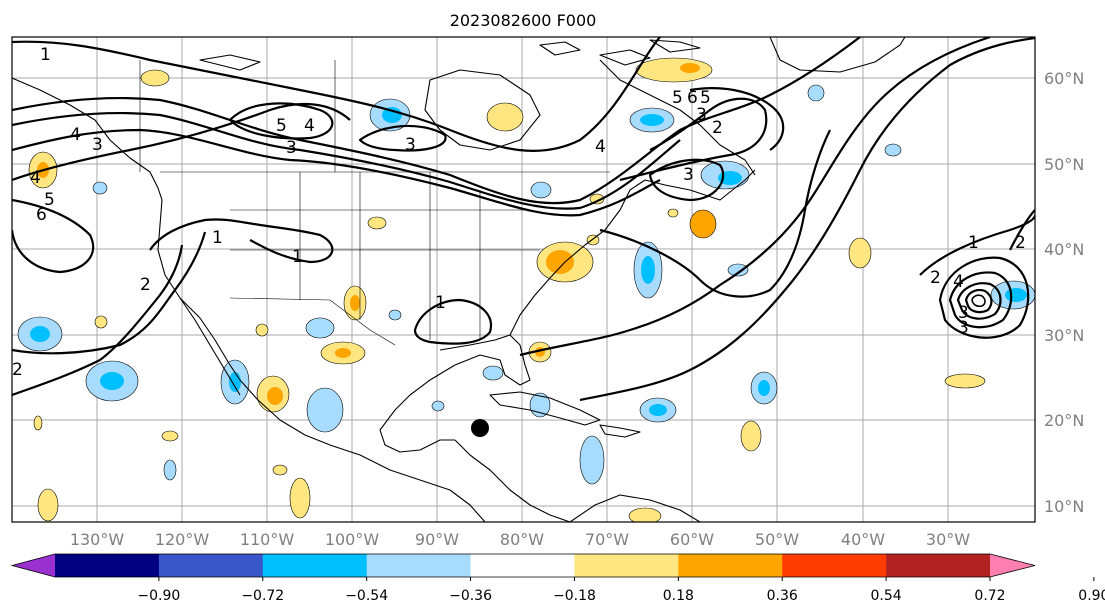 The image size is (1105, 615). I want to click on lon-label: 70°W, so click(607, 539).